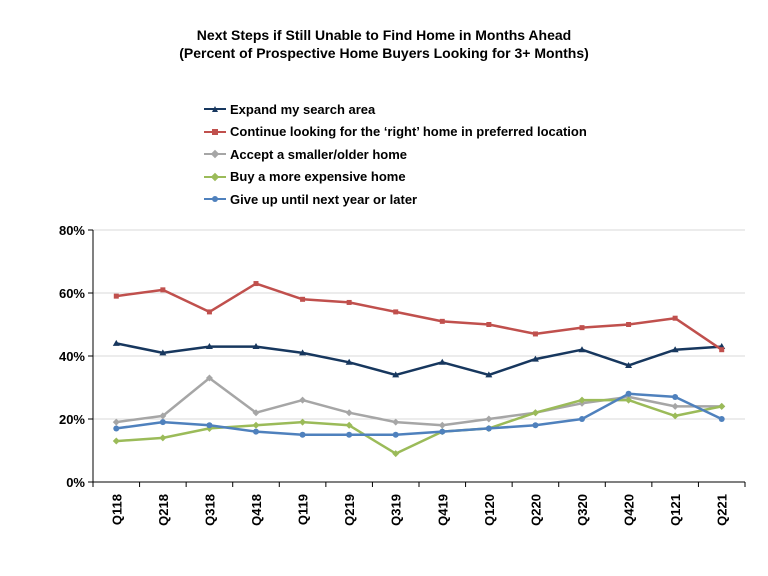 The width and height of the screenshot is (768, 576). I want to click on data-point-s2-Q419, so click(442, 425).